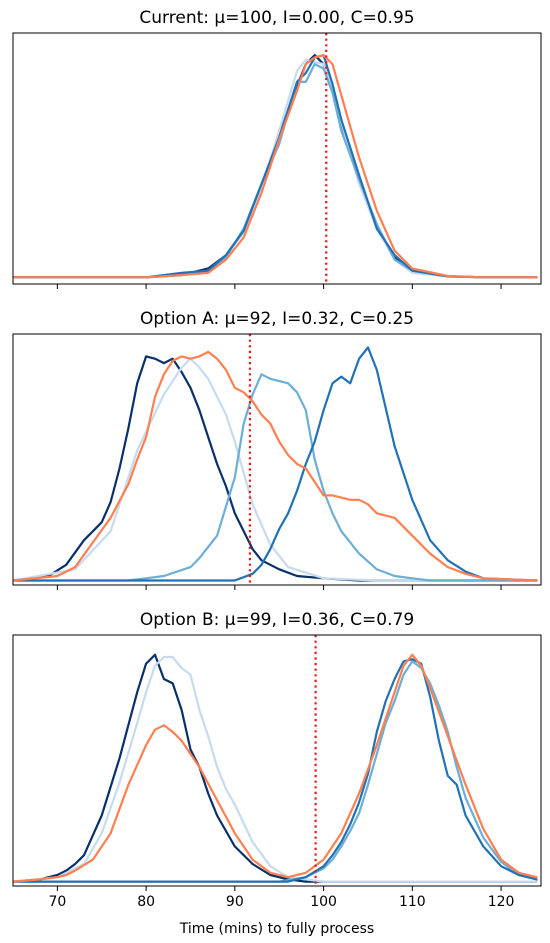 The image size is (550, 943). What do you see at coordinates (276, 929) in the screenshot?
I see `x-axis-label: Time (mins) to fully process` at bounding box center [276, 929].